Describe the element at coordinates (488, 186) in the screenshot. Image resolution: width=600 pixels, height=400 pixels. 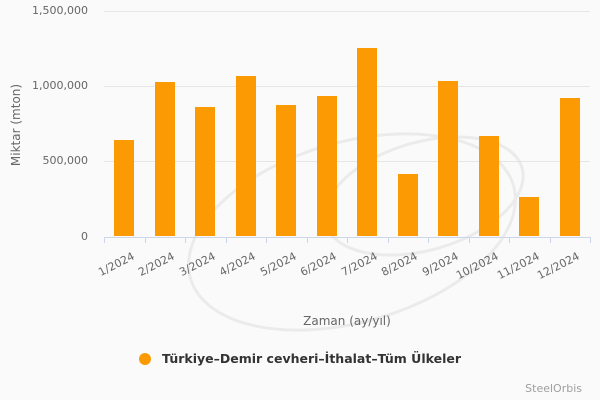
I see `bar-10/2024` at that location.